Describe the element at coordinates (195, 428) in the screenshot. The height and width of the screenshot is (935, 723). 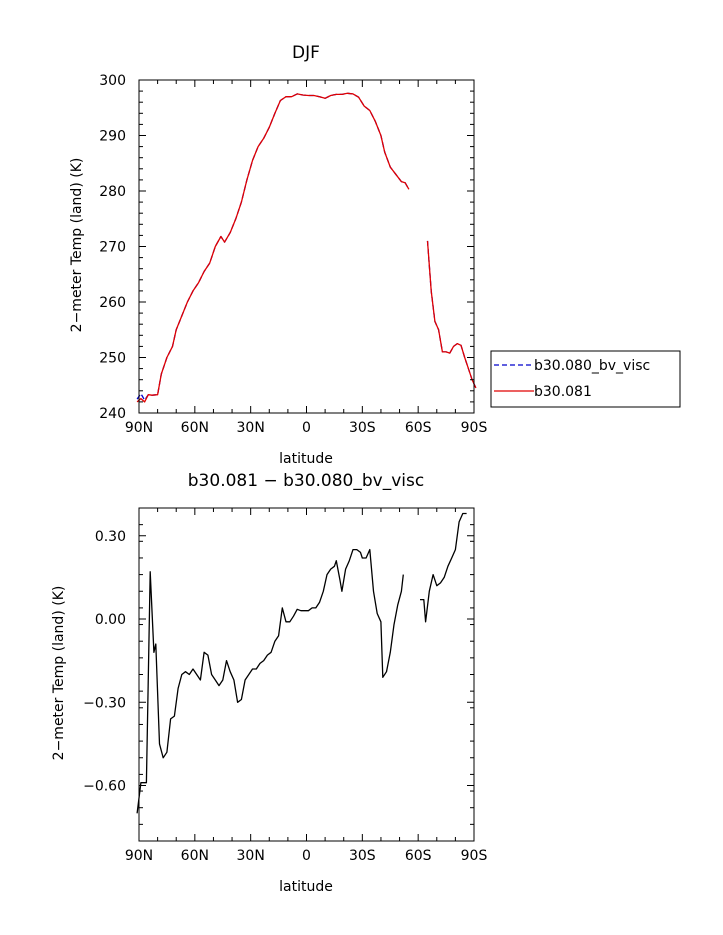
I see `temperature-x-tick-label-1: 60N` at that location.